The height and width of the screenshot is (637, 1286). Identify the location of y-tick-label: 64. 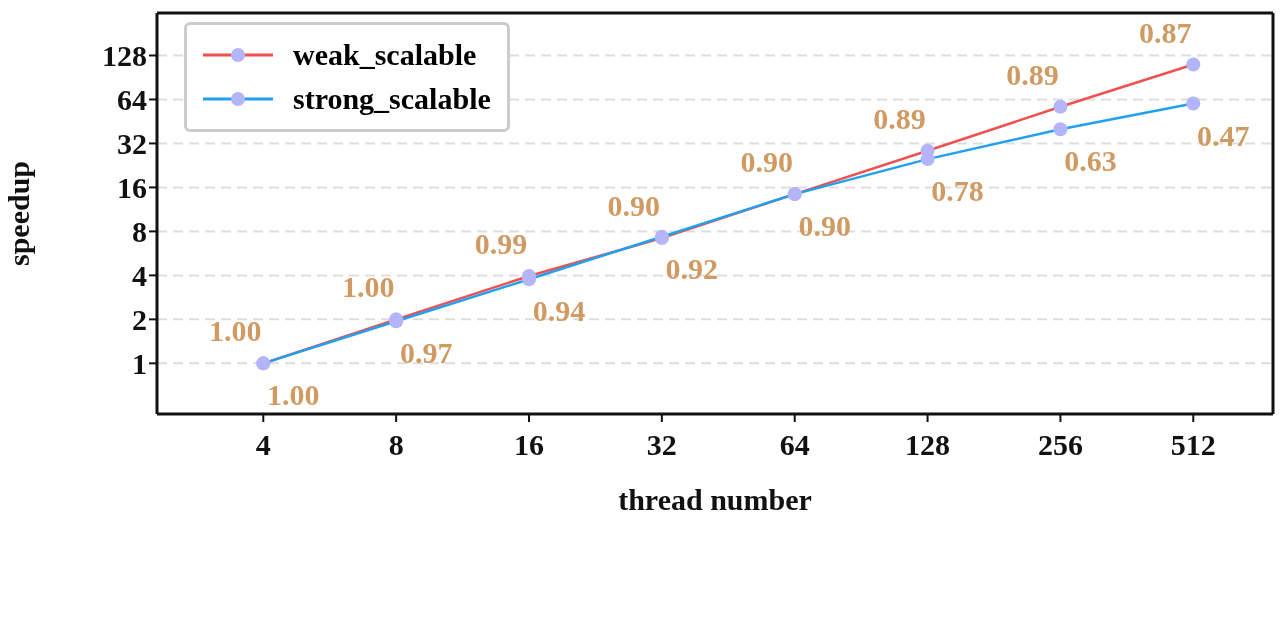
(132, 100).